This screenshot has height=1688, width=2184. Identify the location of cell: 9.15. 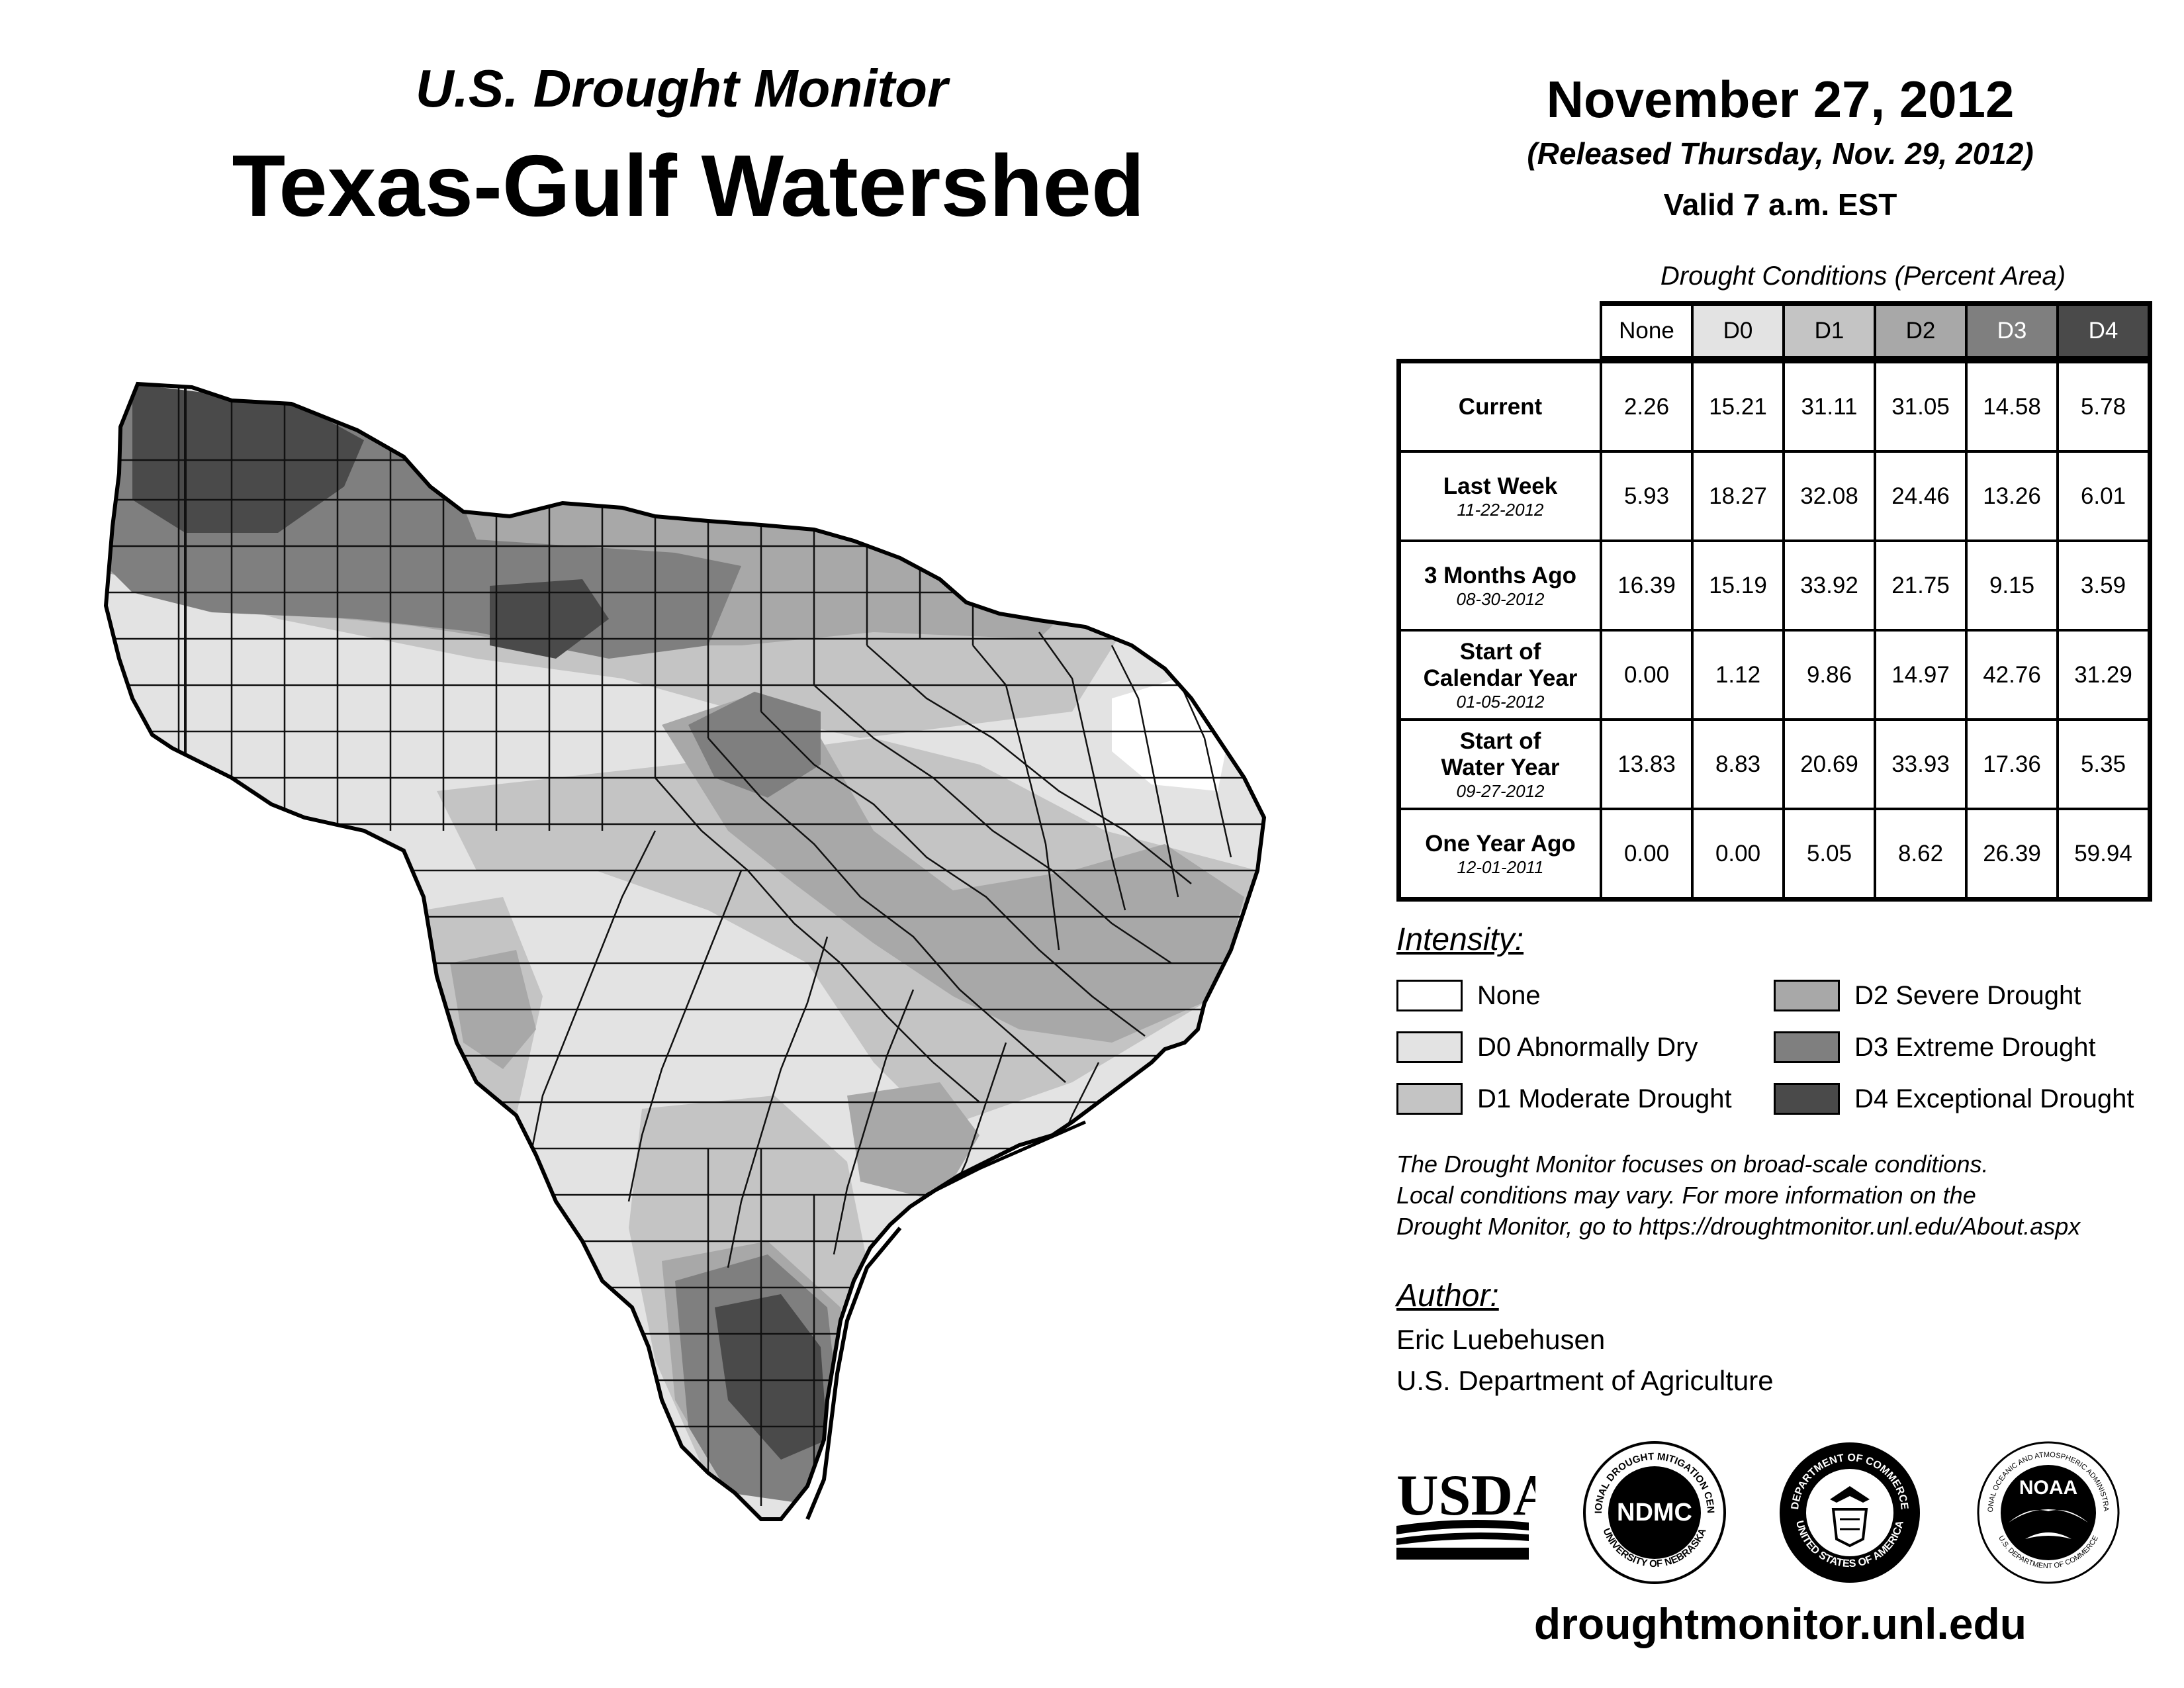
(2012, 585).